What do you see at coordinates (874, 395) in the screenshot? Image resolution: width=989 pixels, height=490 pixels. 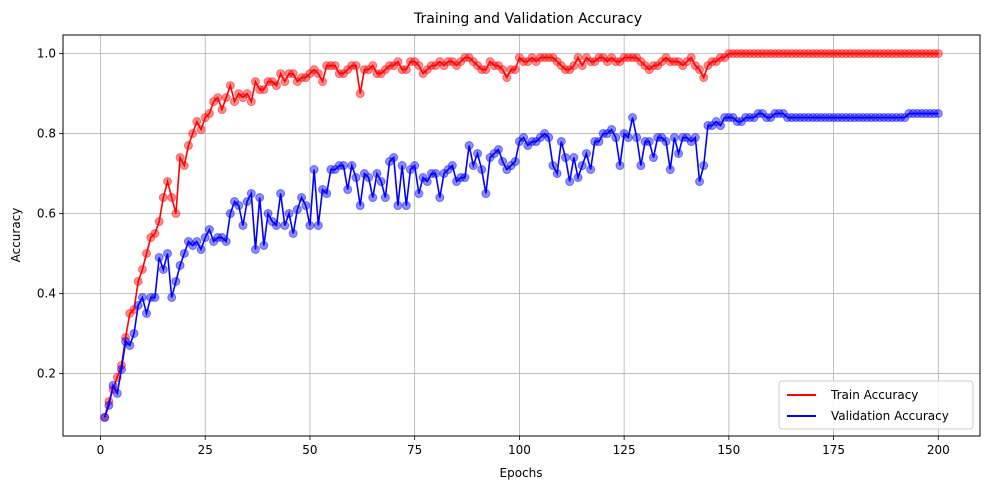 I see `legend-label-train: Train Accuracy` at bounding box center [874, 395].